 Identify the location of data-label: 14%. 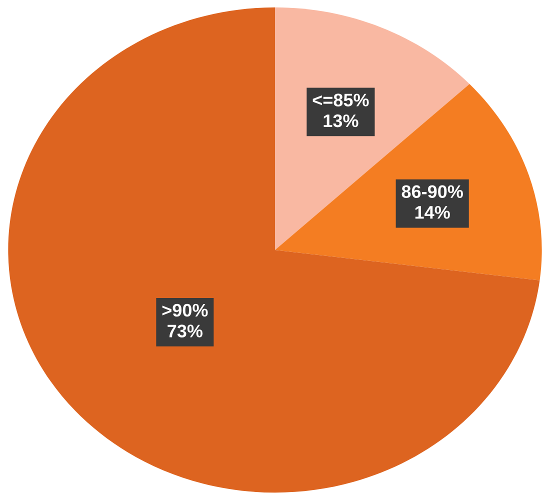
(432, 212).